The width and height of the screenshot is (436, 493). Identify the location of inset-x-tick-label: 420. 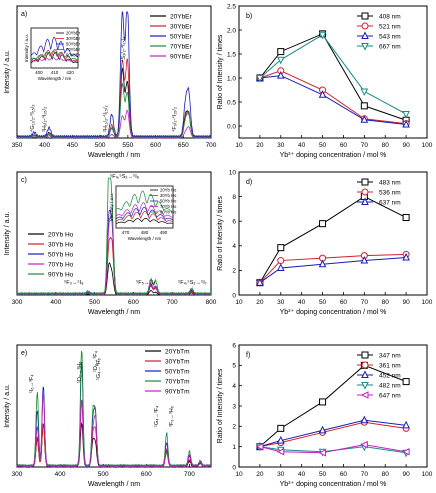
(70, 72).